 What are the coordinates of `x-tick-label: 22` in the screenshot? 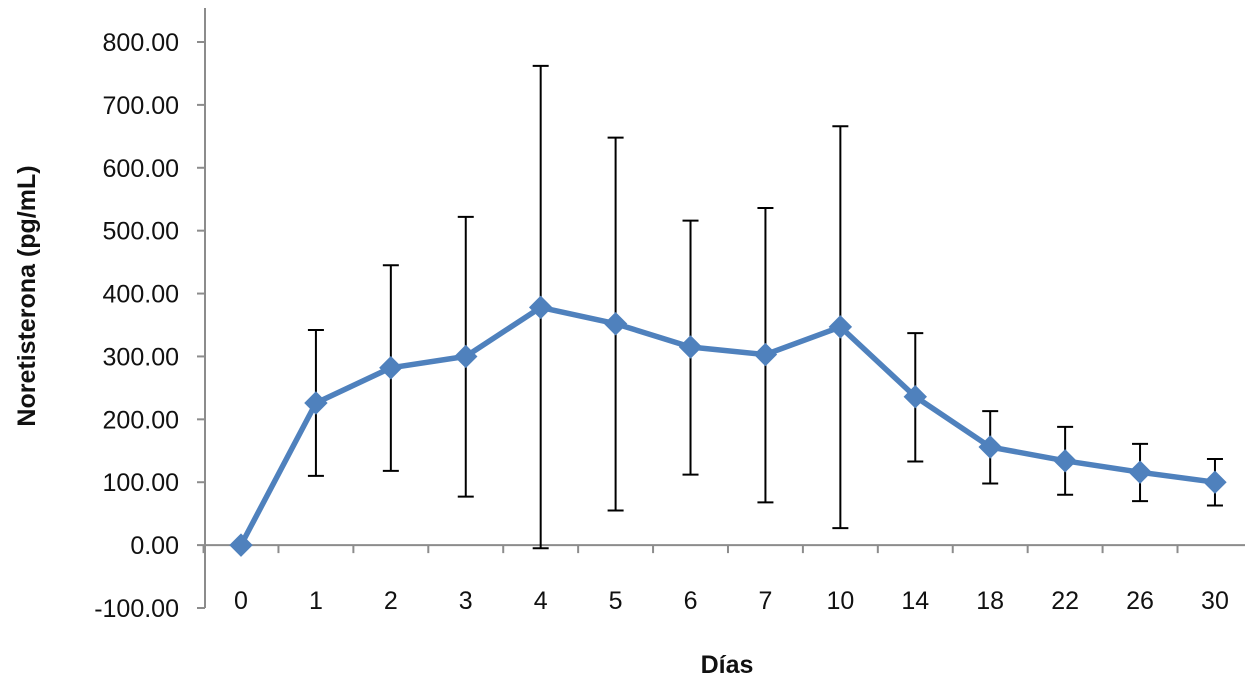 It's located at (1065, 601).